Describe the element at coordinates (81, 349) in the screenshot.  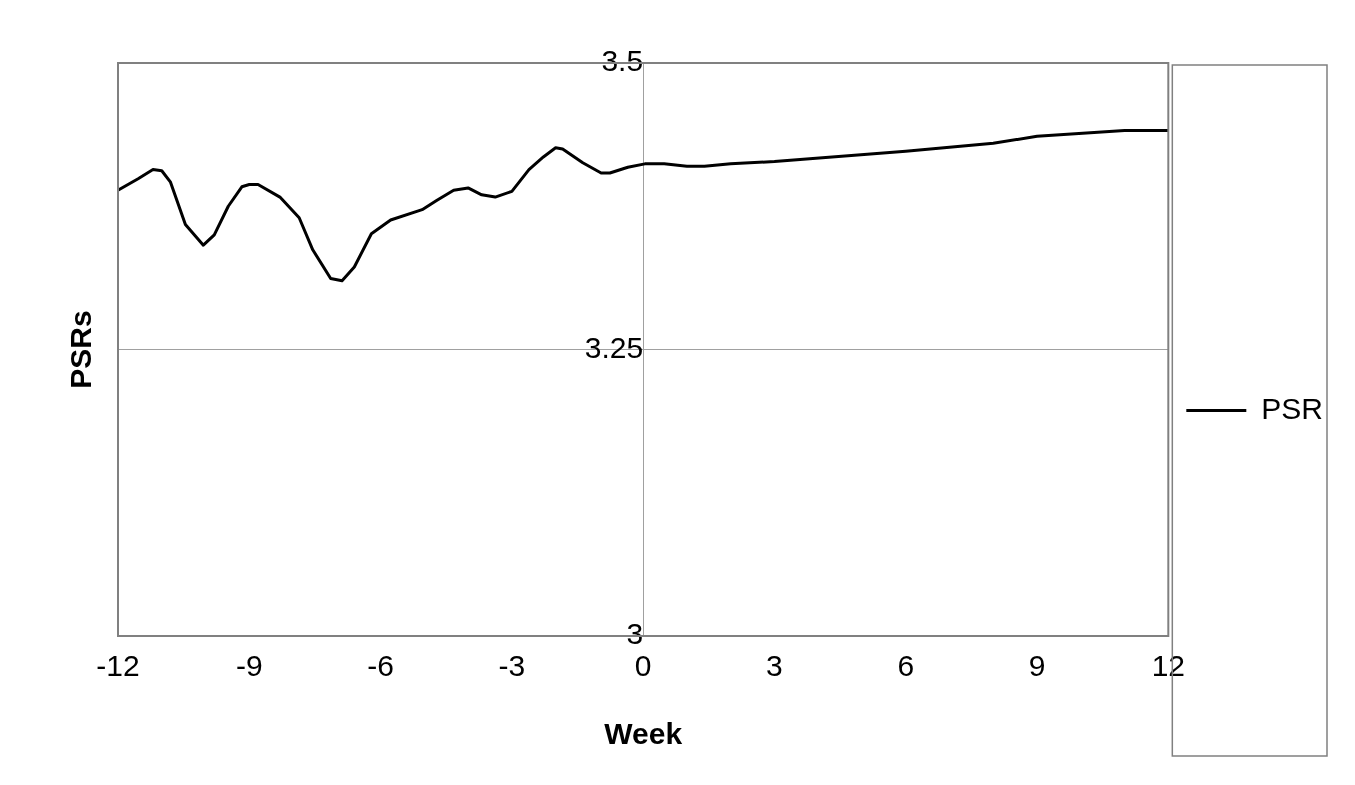
I see `y-axis-title: PSRs` at that location.